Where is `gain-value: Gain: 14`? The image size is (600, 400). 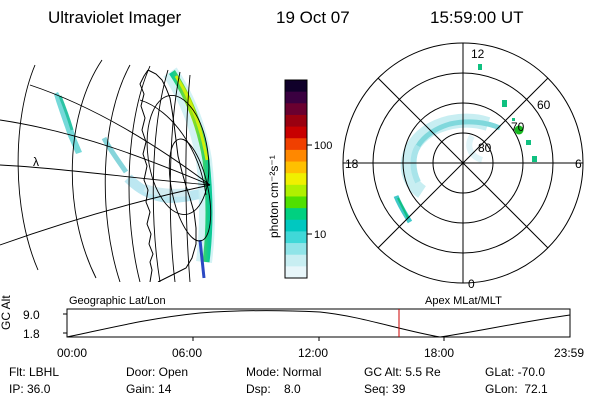 gain-value: Gain: 14 is located at coordinates (149, 389).